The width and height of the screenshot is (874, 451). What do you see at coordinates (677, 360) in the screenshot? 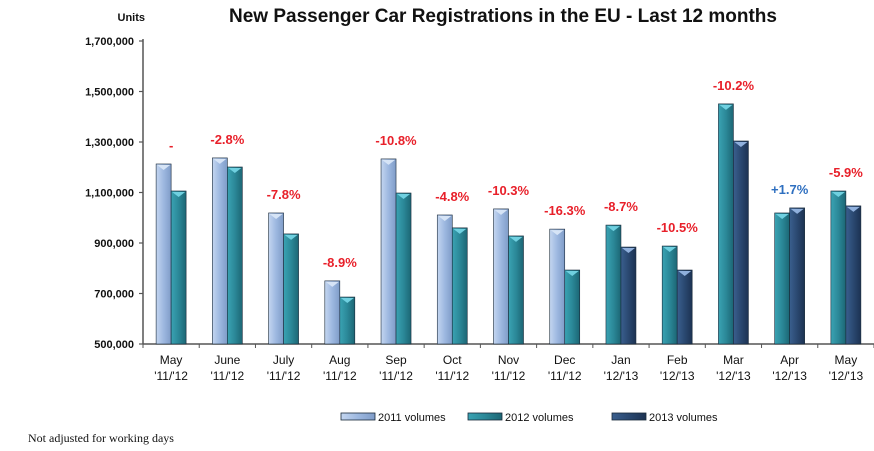
I see `x-tick-label-month: Feb` at bounding box center [677, 360].